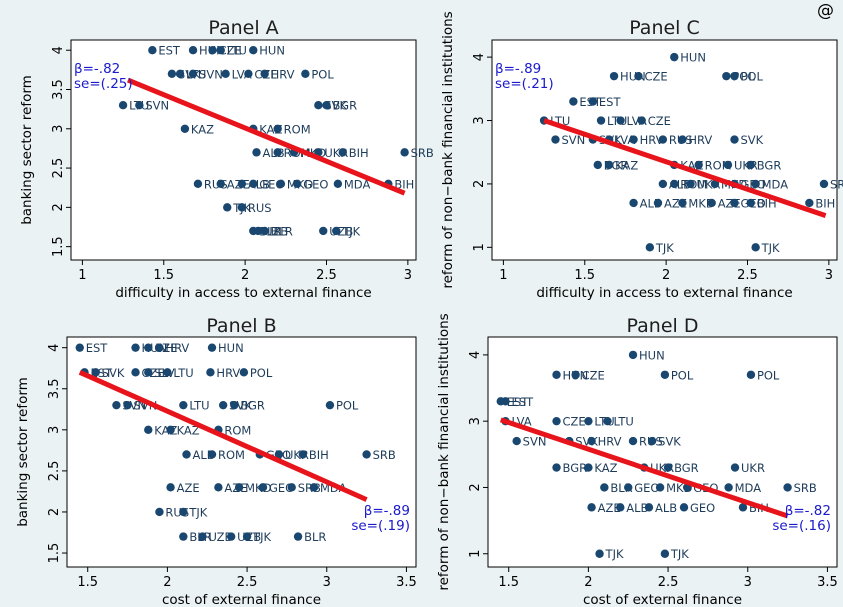  Describe the element at coordinates (245, 275) in the screenshot. I see `x-tick-label: 2` at that location.